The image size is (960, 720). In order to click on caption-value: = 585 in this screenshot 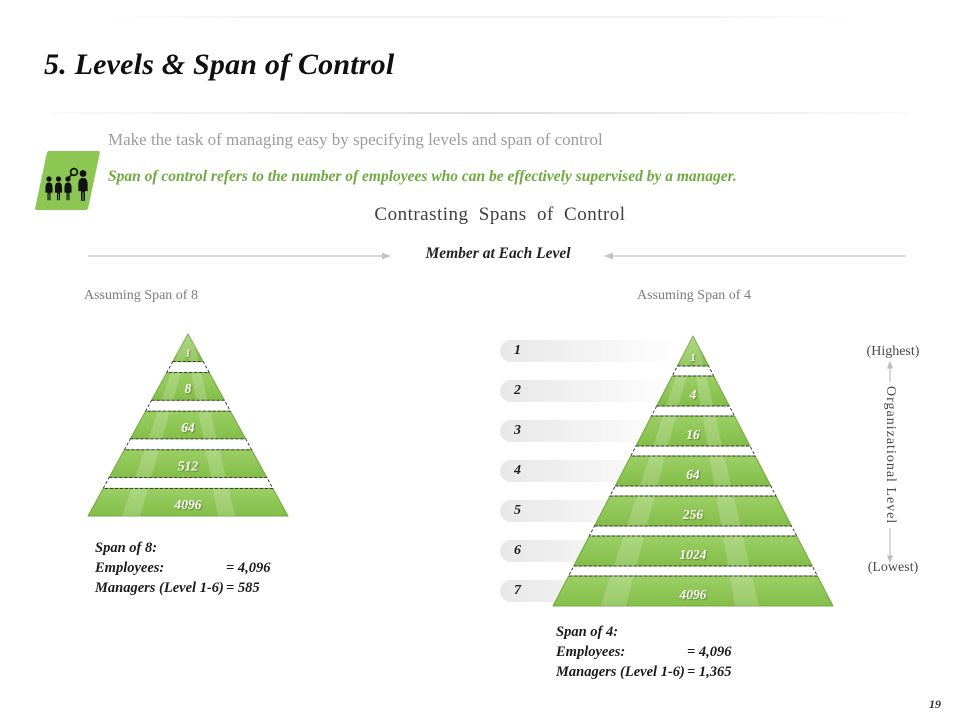, I will do `click(243, 588)`.